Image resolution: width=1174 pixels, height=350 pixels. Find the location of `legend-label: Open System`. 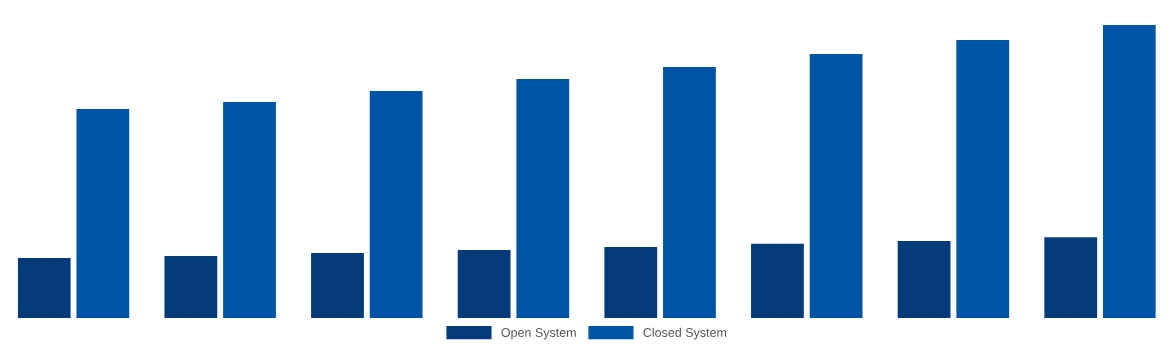

legend-label: Open System is located at coordinates (538, 334).